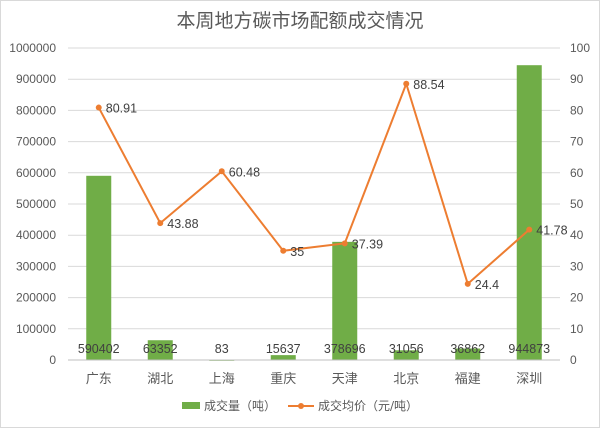 The width and height of the screenshot is (600, 428). Describe the element at coordinates (36, 266) in the screenshot. I see `y-left-tick: 300000` at that location.